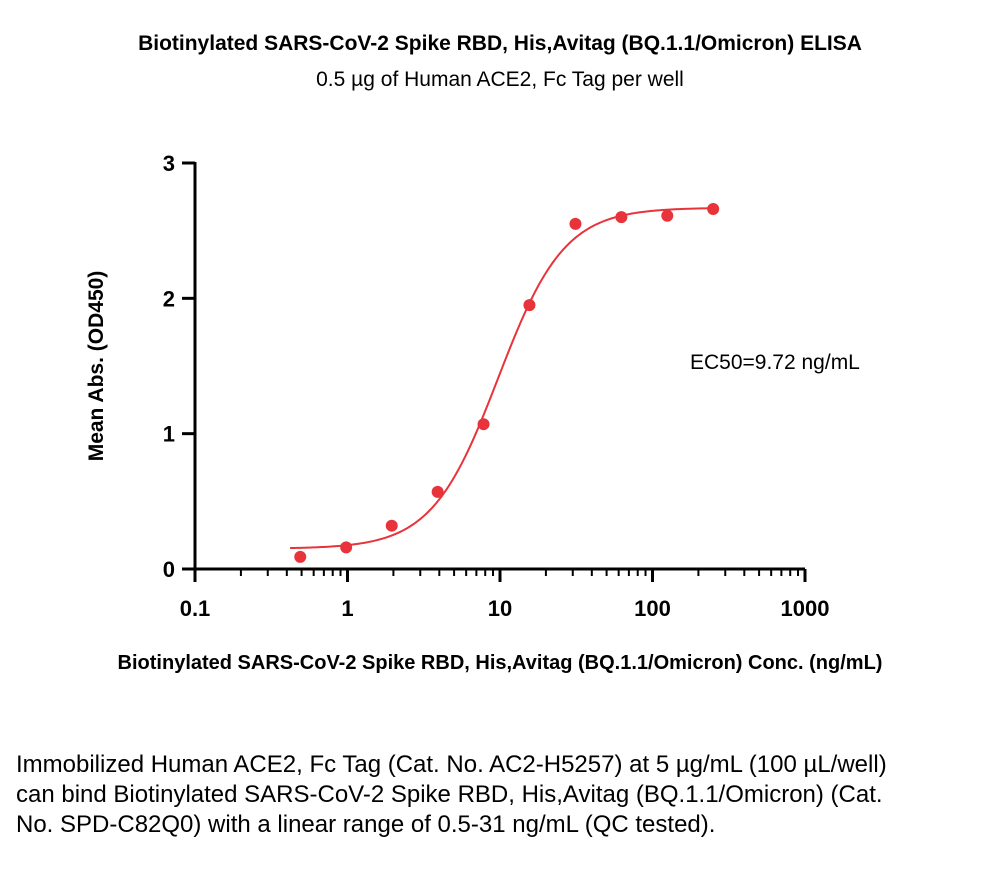 Image resolution: width=1000 pixels, height=882 pixels. I want to click on y-tick-label: 2, so click(169, 298).